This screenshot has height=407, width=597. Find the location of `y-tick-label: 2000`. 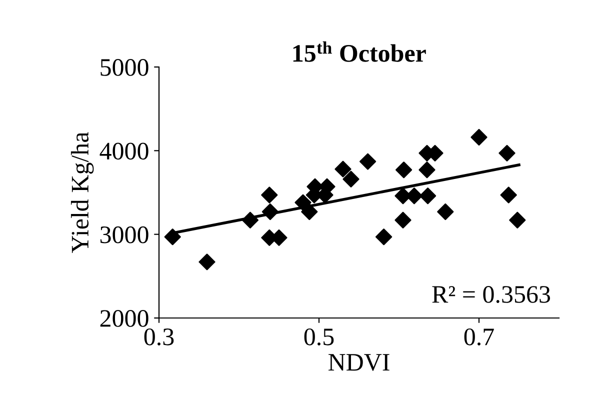

y-tick-label: 2000 is located at coordinates (124, 318).